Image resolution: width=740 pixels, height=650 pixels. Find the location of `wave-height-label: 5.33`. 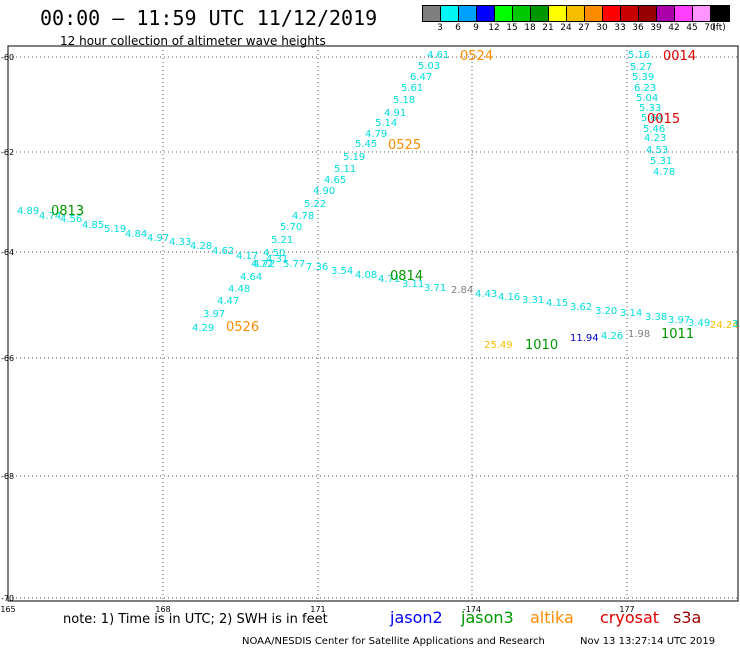

wave-height-label: 5.33 is located at coordinates (650, 108).